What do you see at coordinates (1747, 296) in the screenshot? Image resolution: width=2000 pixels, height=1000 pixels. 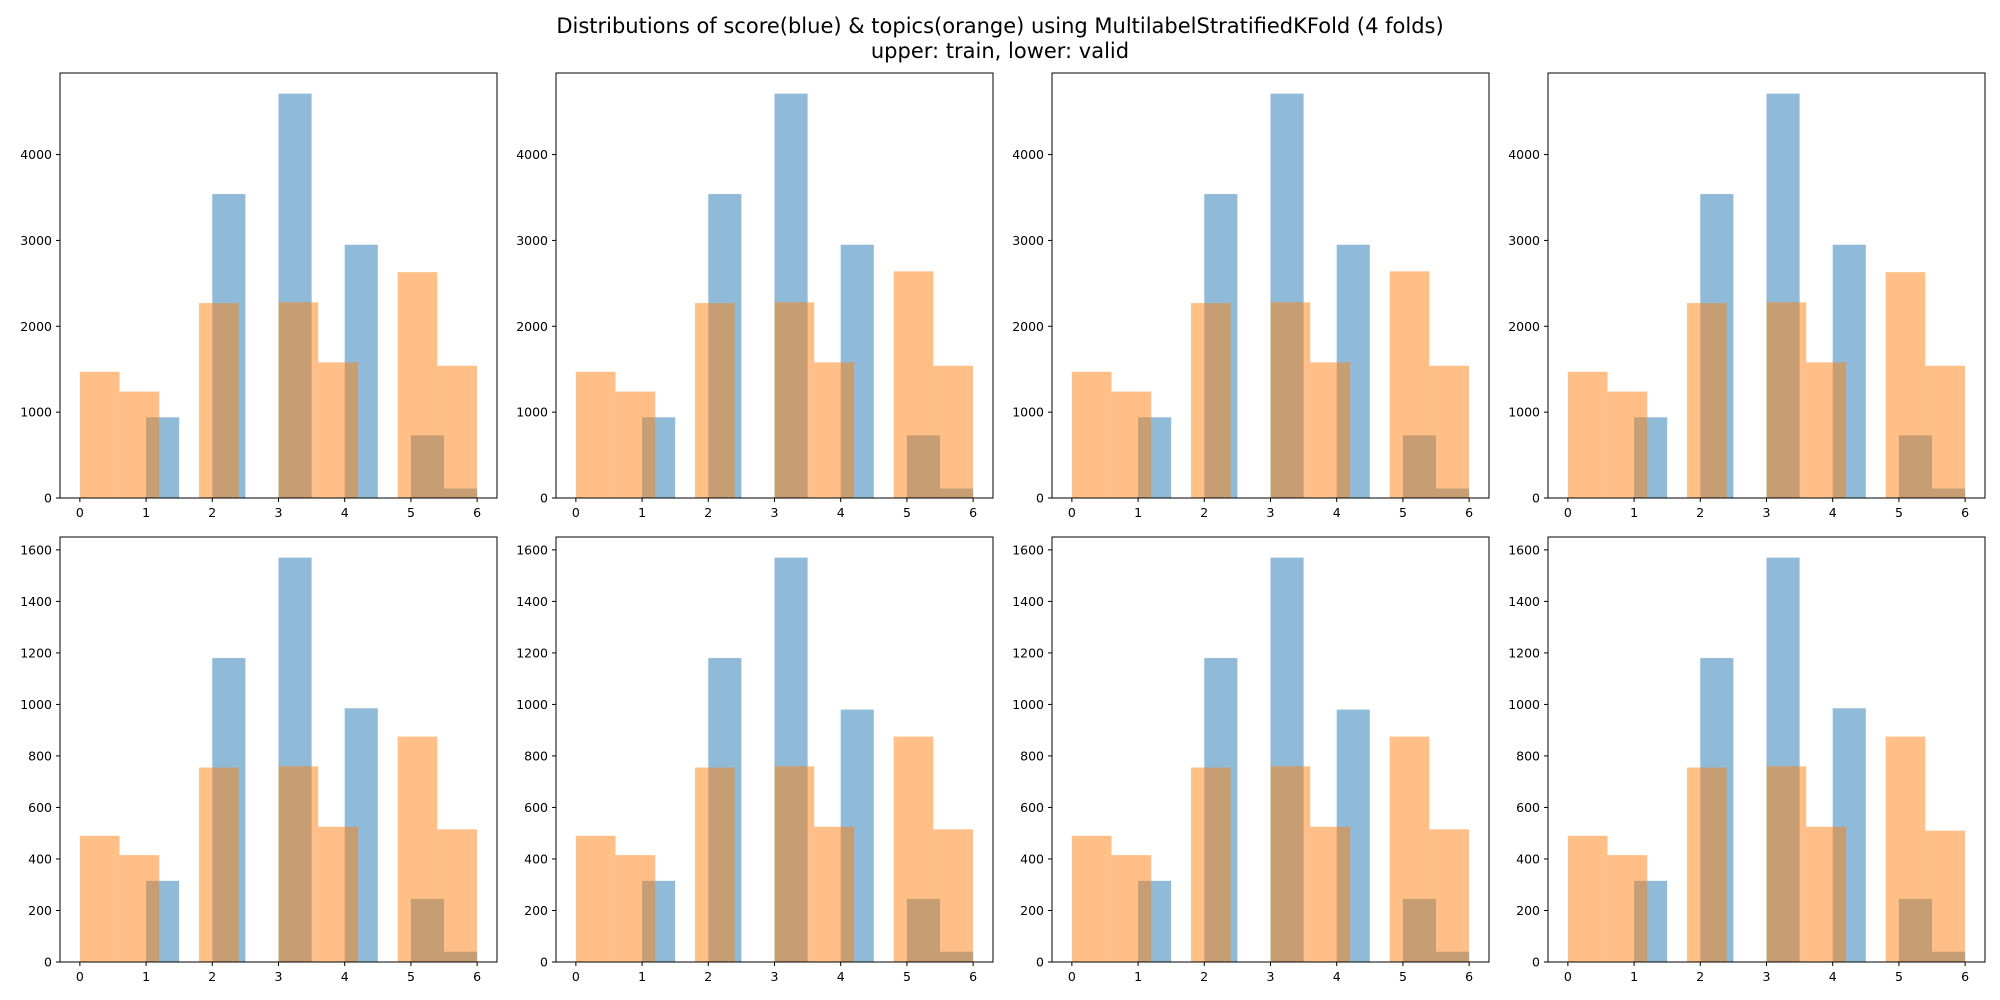 I see `subplot-train-fold-4: 0 1 2 3 4 5 6 0 1000 2000 3000 4000` at bounding box center [1747, 296].